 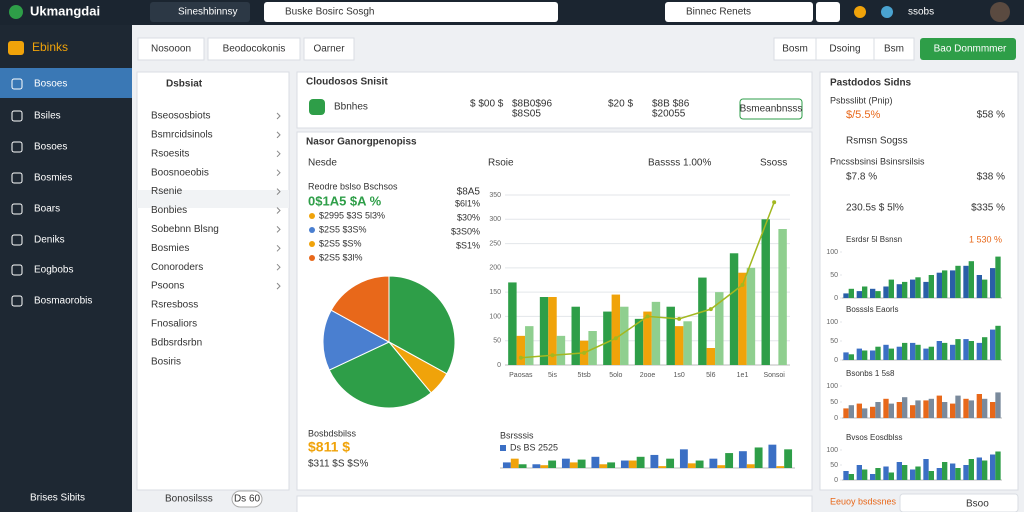 I want to click on menu-item: Bosmies, so click(x=53, y=178).